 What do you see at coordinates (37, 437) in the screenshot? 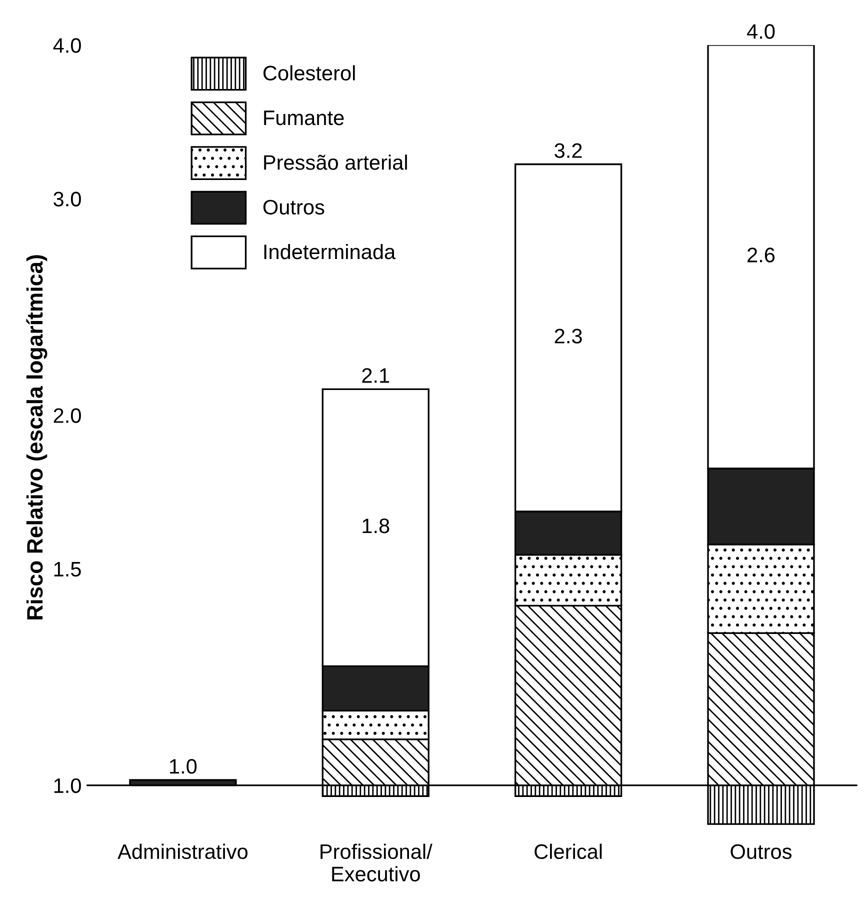
I see `y-axis-title: Risco Relativo (escala logarítmica)` at bounding box center [37, 437].